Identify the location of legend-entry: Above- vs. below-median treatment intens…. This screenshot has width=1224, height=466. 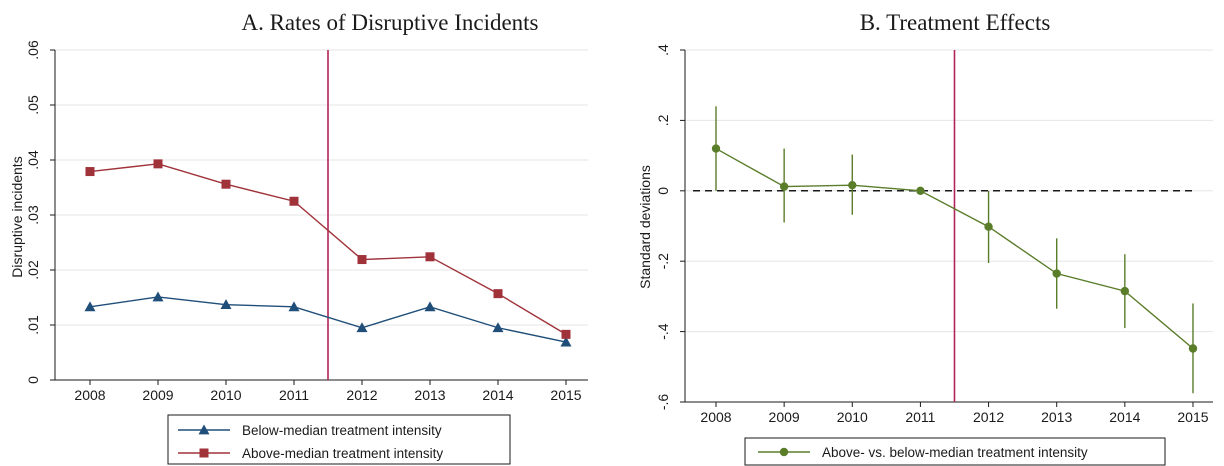
(923, 452).